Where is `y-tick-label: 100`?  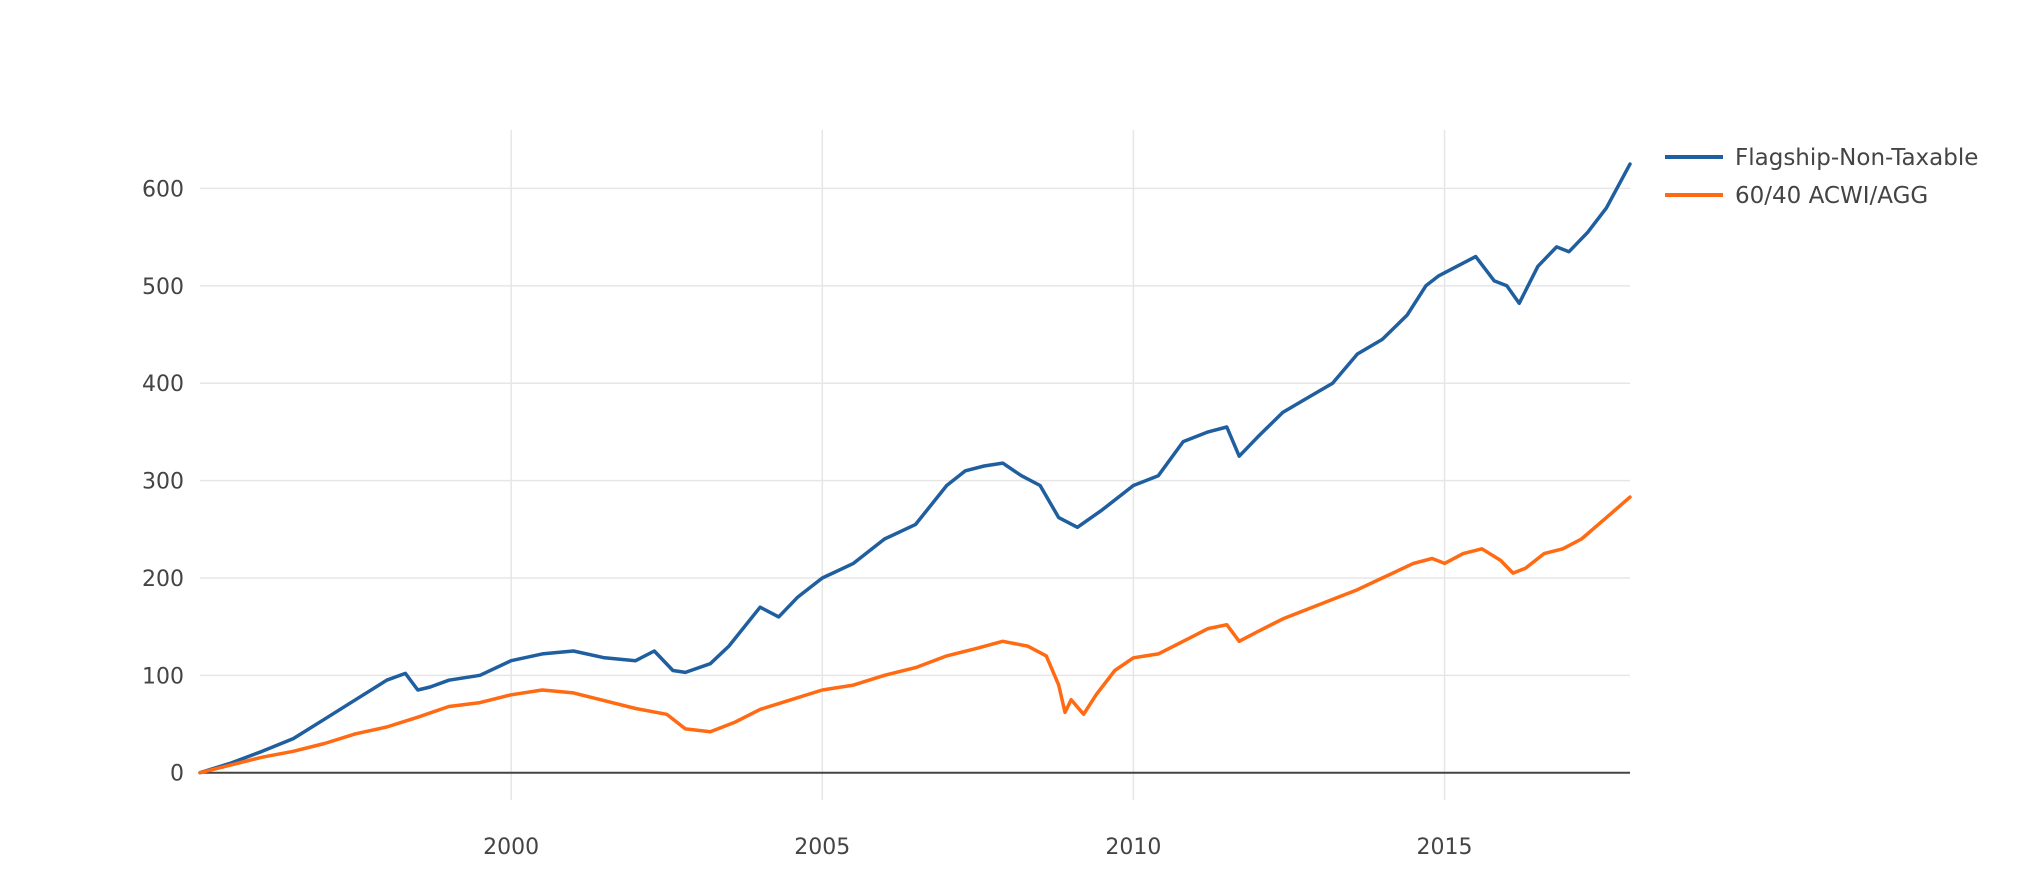 y-tick-label: 100 is located at coordinates (163, 676).